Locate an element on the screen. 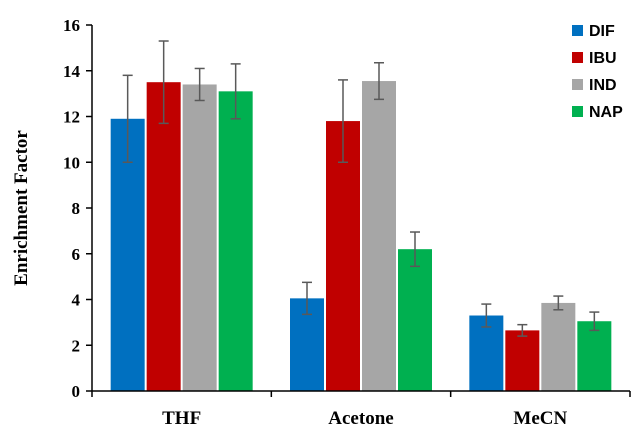 Image resolution: width=638 pixels, height=432 pixels. y-tick-label: 6 is located at coordinates (76, 254).